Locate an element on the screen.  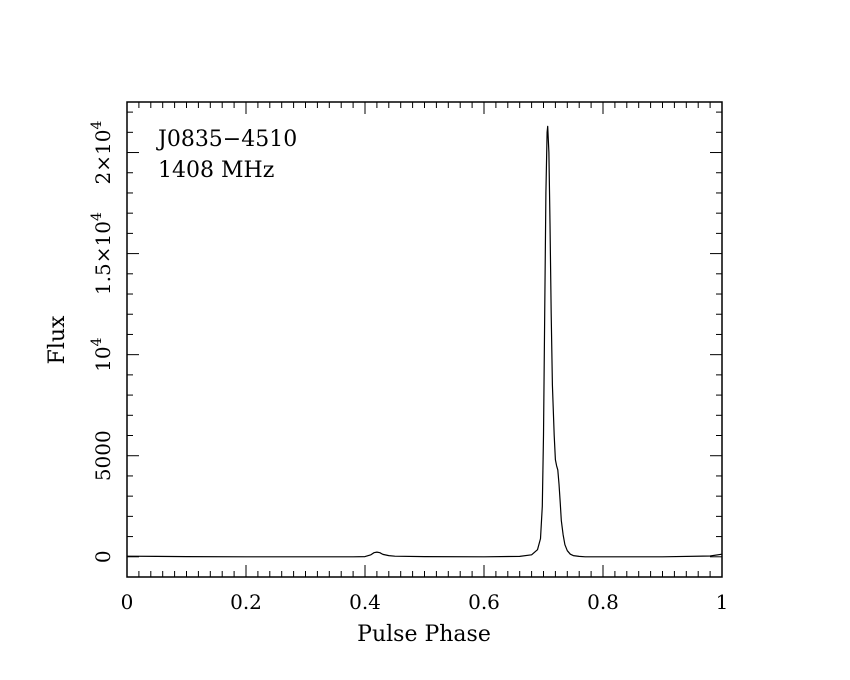
frequency-label: 1408 MHz is located at coordinates (216, 170).